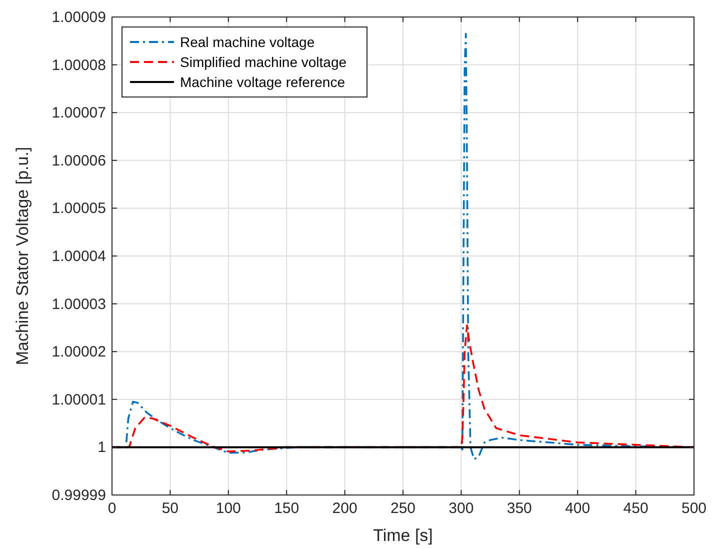  What do you see at coordinates (79, 65) in the screenshot?
I see `y-tick-label: 1.00008` at bounding box center [79, 65].